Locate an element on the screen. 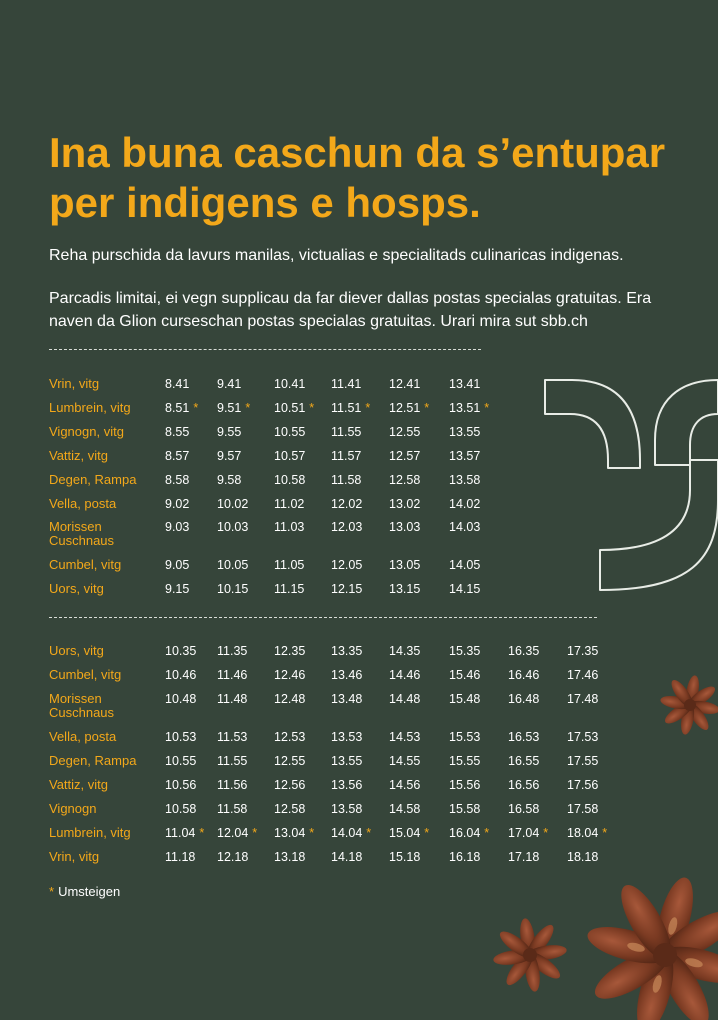 Image resolution: width=718 pixels, height=1020 pixels. departure-time: 10.57 is located at coordinates (290, 456).